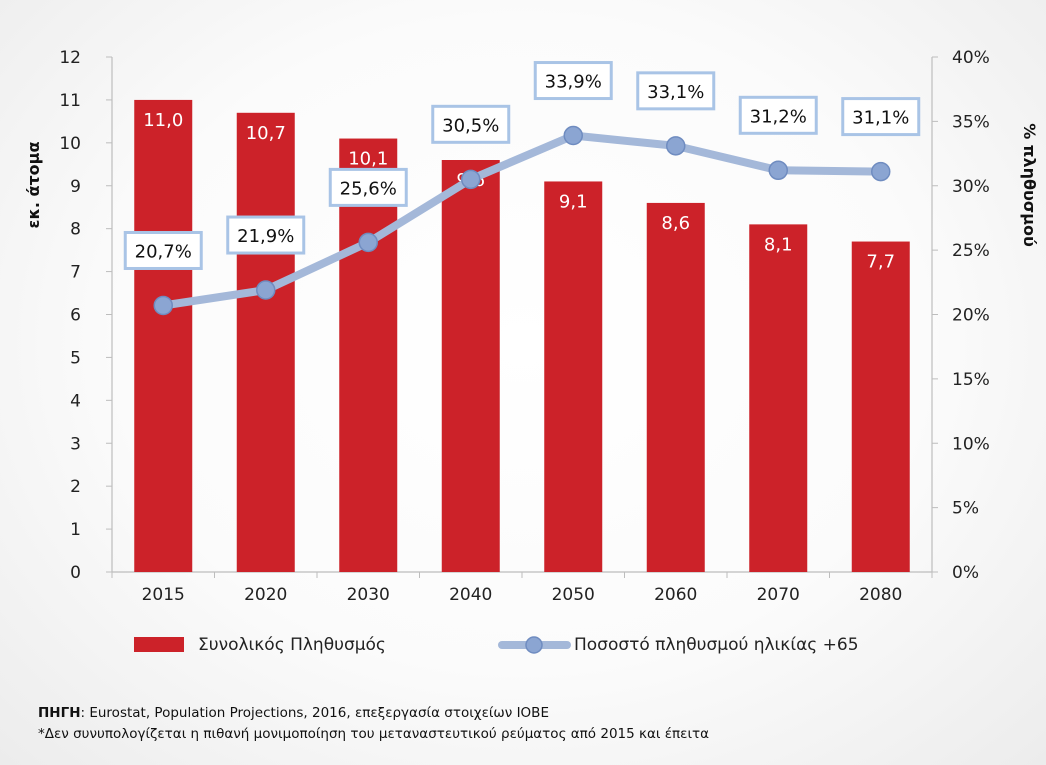 The image size is (1046, 765). What do you see at coordinates (534, 645) in the screenshot?
I see `legend-line-marker` at bounding box center [534, 645].